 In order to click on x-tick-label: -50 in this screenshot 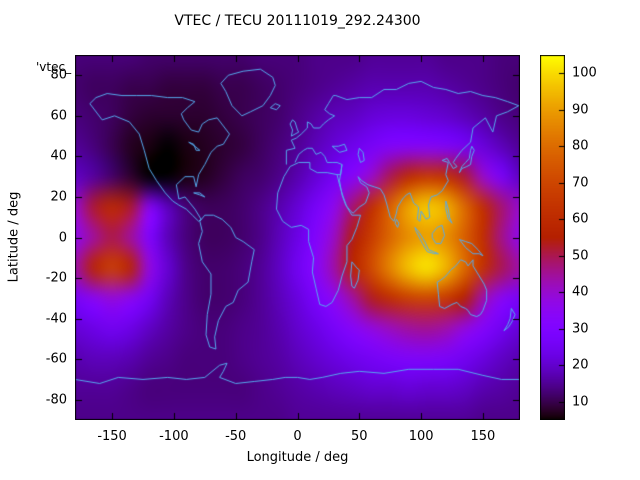, I will do `click(236, 436)`.